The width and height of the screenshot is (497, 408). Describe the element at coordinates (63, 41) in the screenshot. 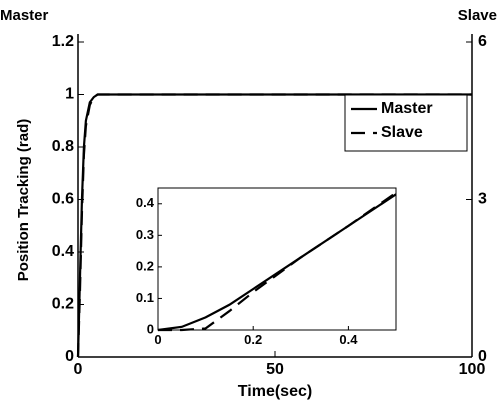

I see `y-tick-label: 1.2` at that location.